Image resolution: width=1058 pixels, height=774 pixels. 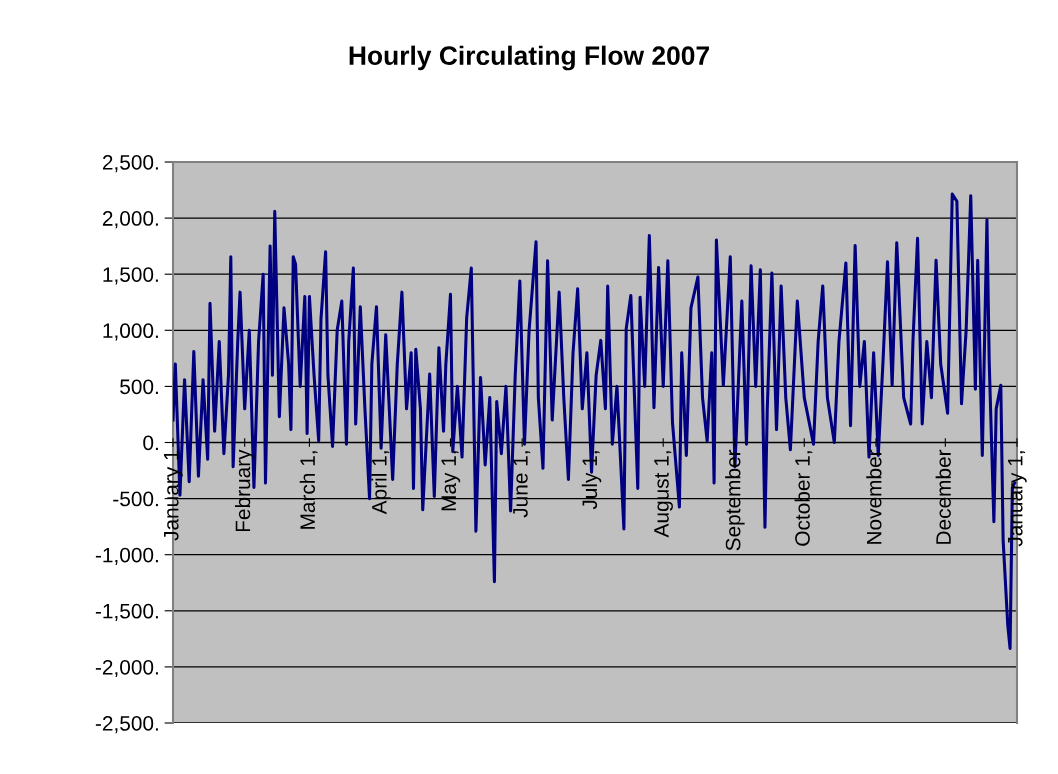 What do you see at coordinates (135, 499) in the screenshot?
I see `y-tick-label: -500.` at bounding box center [135, 499].